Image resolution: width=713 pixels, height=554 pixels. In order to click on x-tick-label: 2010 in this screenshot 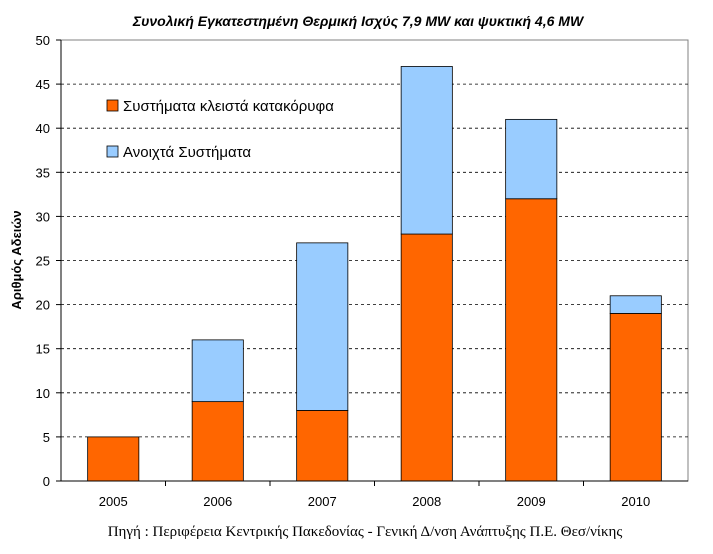, I will do `click(635, 501)`.